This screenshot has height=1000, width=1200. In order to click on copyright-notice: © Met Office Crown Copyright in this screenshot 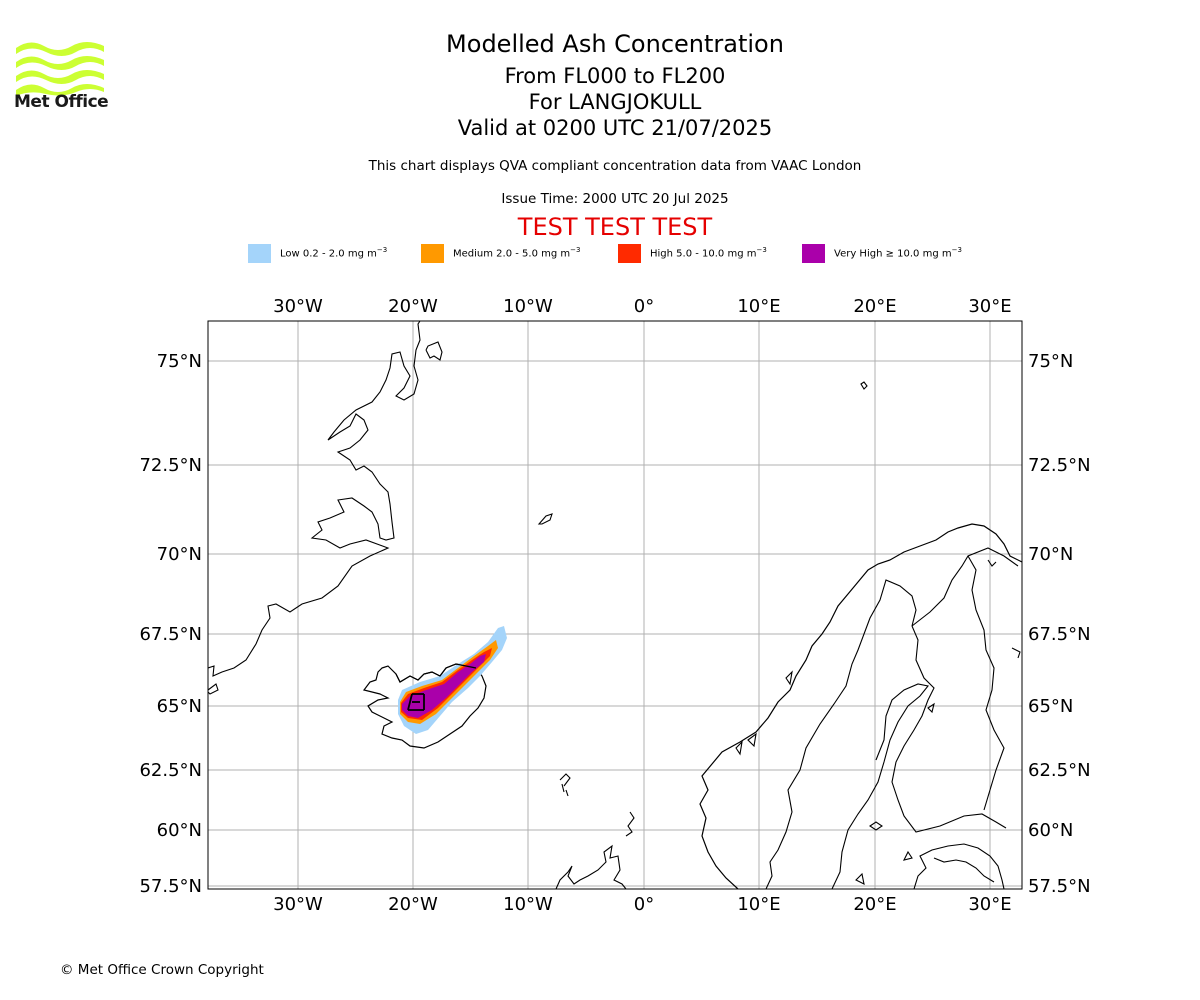, I will do `click(162, 970)`.